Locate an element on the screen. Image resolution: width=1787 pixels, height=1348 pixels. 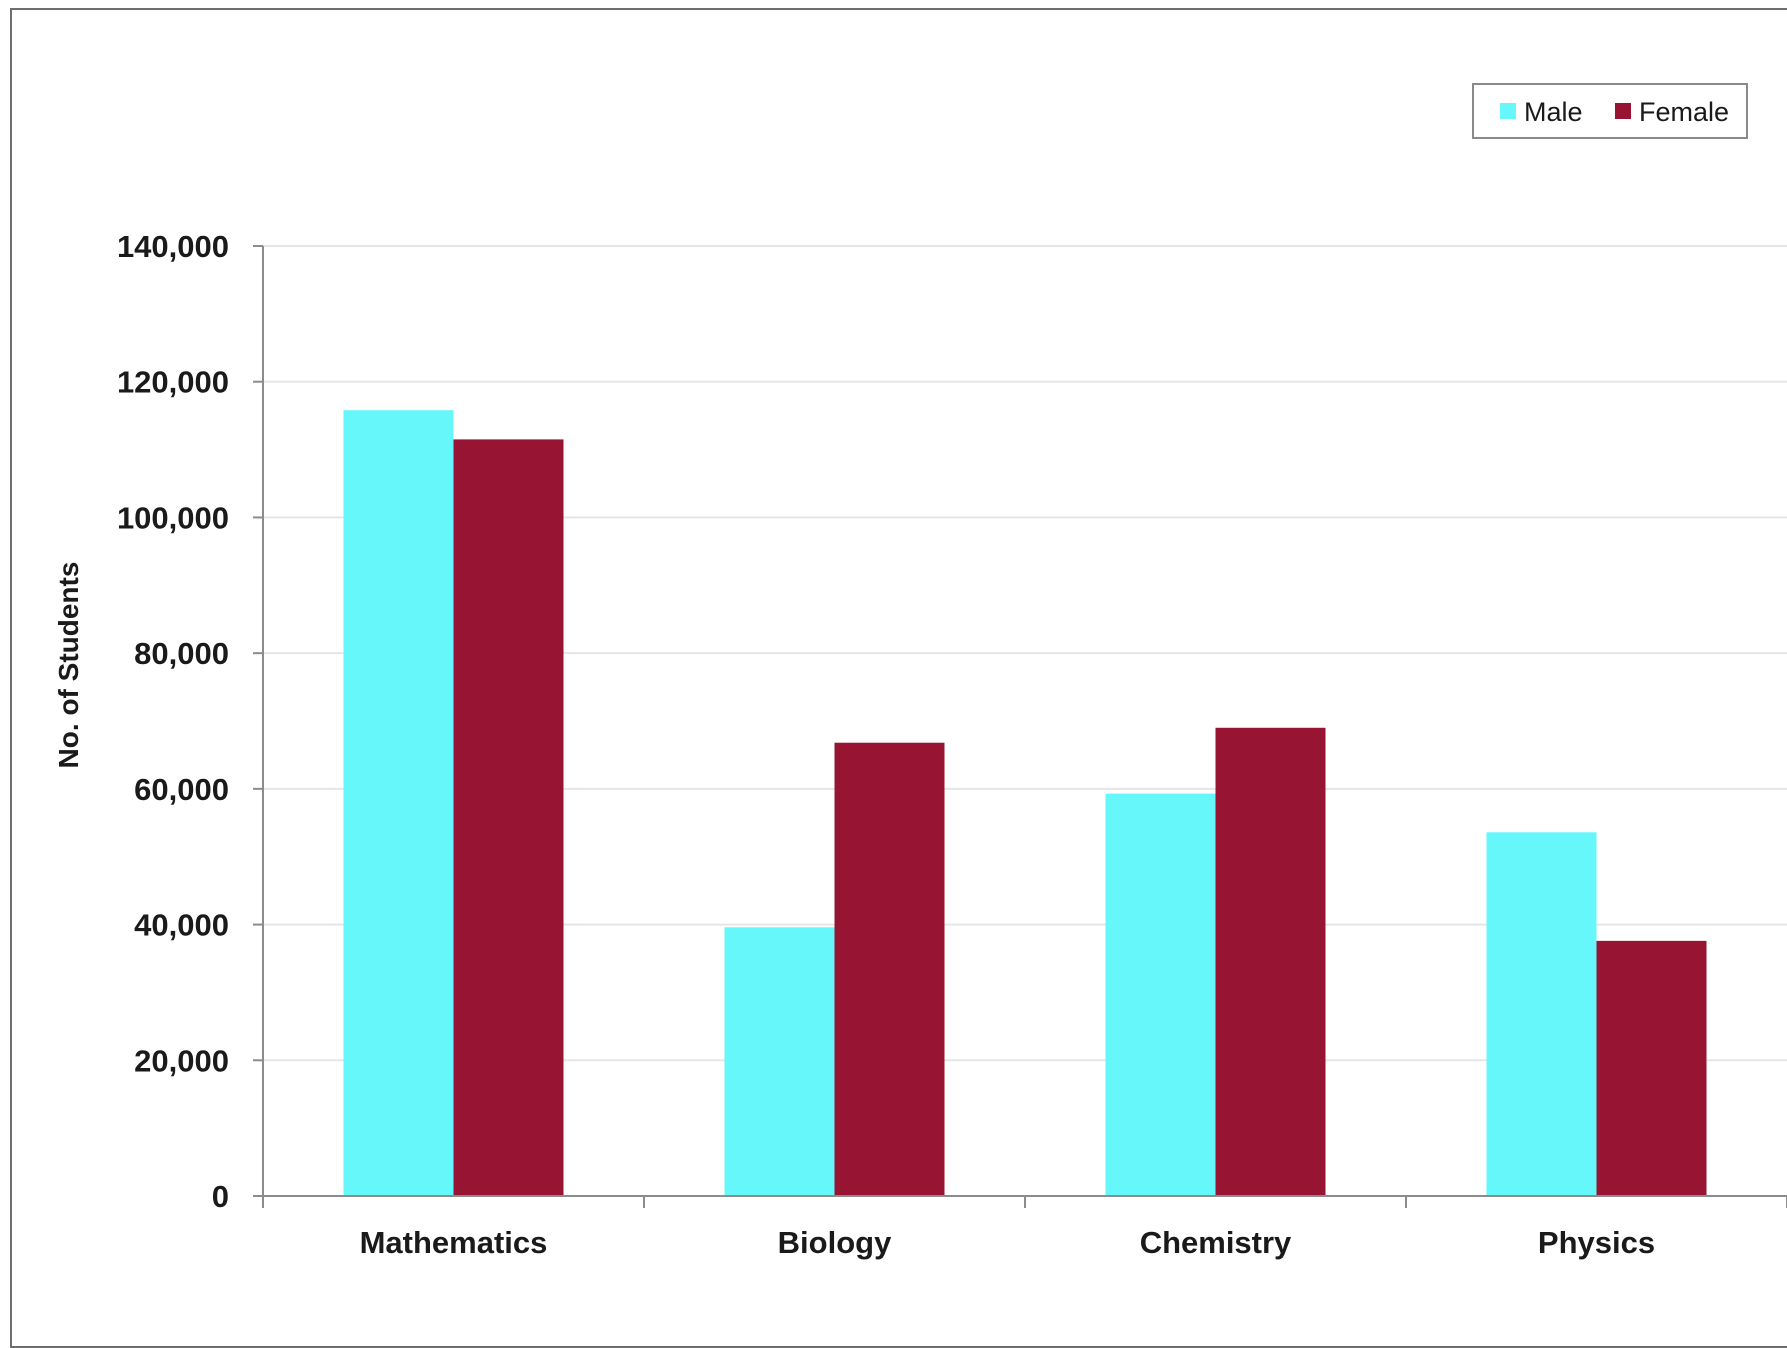
bar-female-biology is located at coordinates (889, 969).